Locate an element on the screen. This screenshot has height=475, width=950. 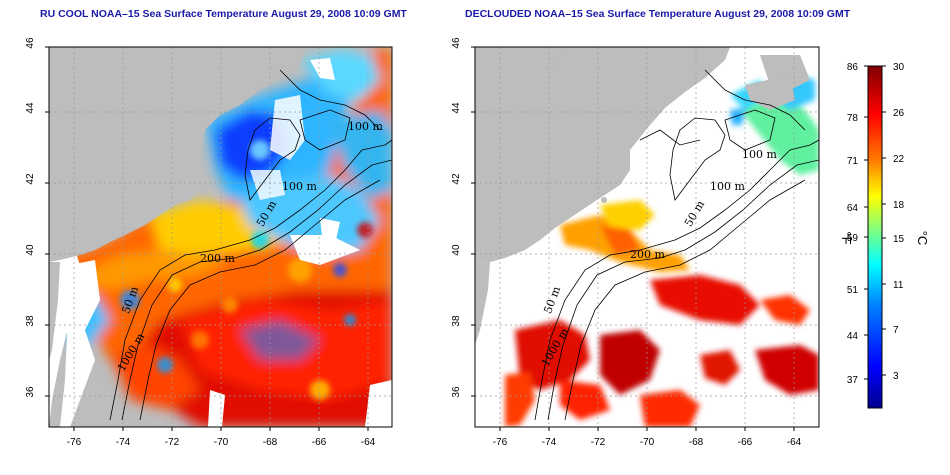
left-lon-tick: -70 is located at coordinates (221, 442).